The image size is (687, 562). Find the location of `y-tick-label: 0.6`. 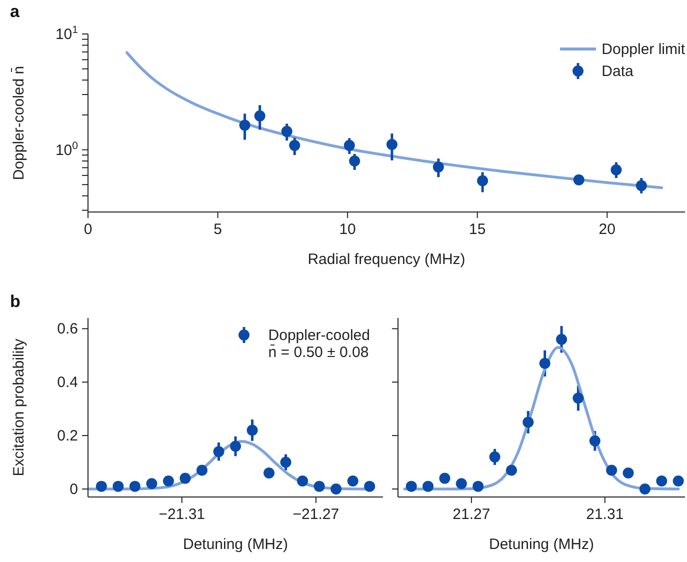

y-tick-label: 0.6 is located at coordinates (67, 329).